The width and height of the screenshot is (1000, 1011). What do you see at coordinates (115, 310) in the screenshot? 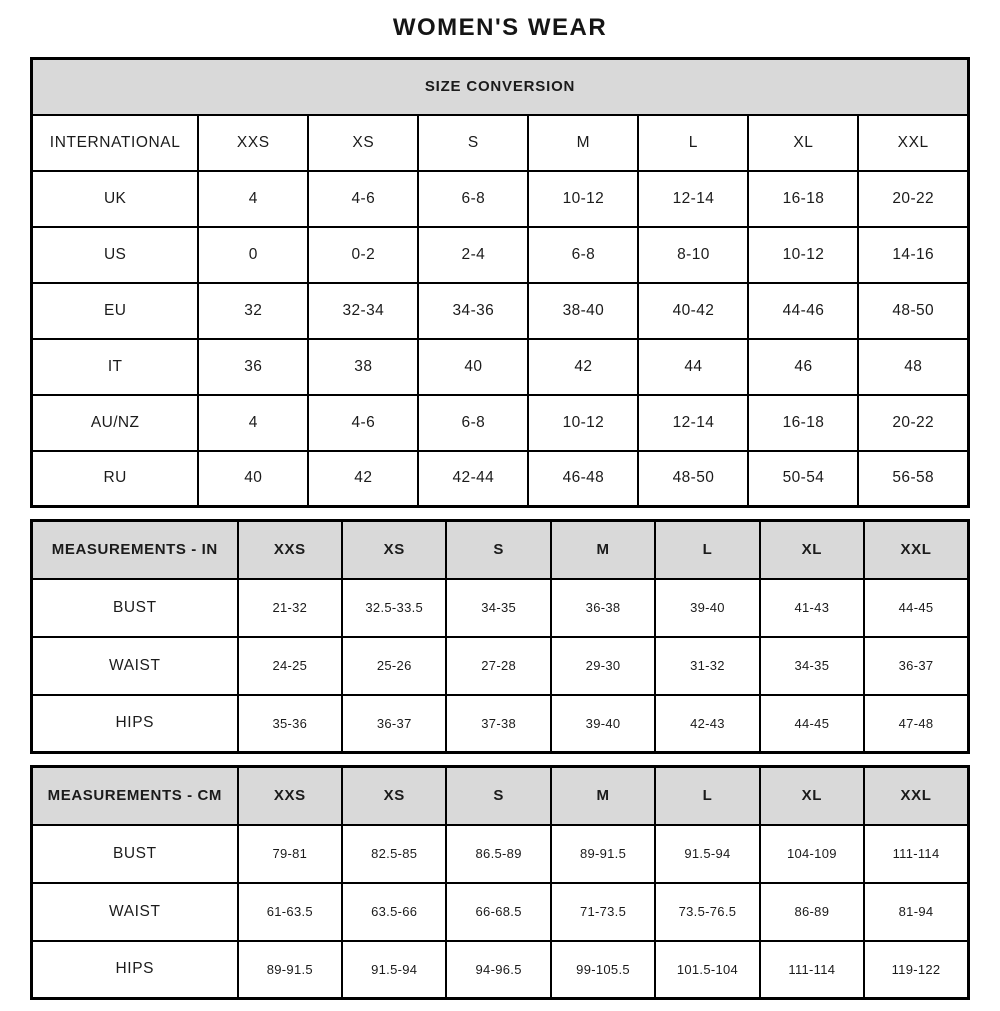
I see `row-label: EU` at bounding box center [115, 310].